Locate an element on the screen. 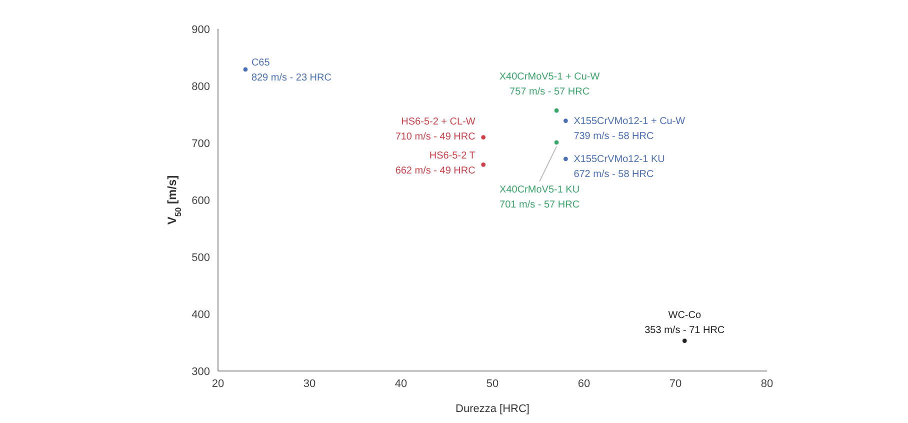  x-tick-label: 80 is located at coordinates (767, 384).